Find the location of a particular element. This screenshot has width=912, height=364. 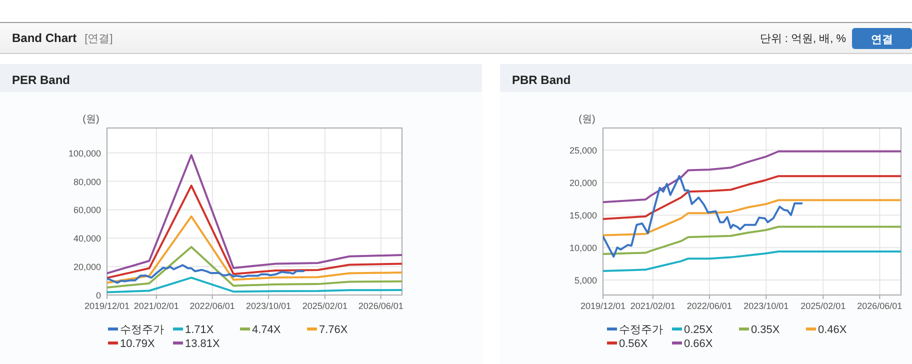

chart-title: PER Band is located at coordinates (41, 80).